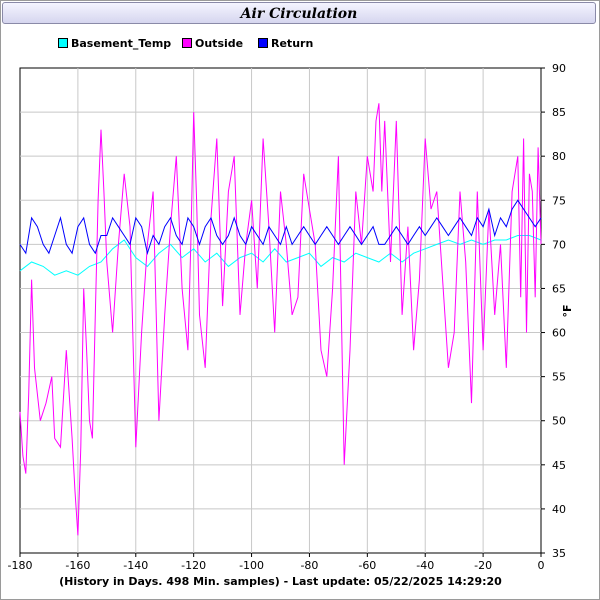 This screenshot has width=600, height=600. I want to click on legend-label: Return, so click(292, 43).